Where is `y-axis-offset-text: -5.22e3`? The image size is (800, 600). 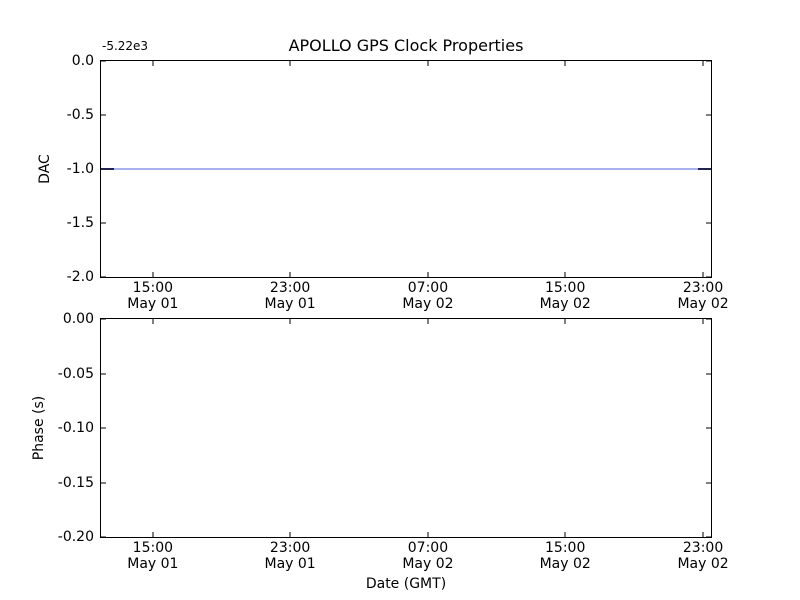 y-axis-offset-text: -5.22e3 is located at coordinates (125, 46).